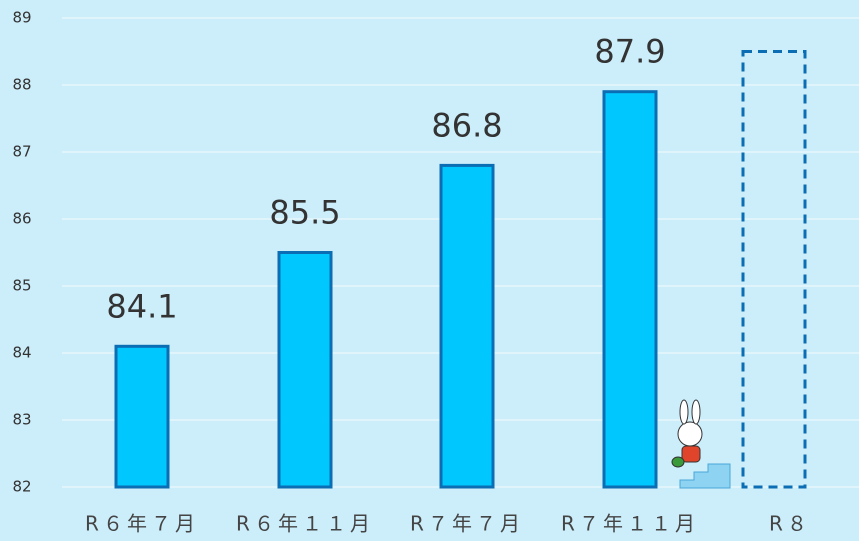  I want to click on y-tick-label: 83, so click(21, 420).